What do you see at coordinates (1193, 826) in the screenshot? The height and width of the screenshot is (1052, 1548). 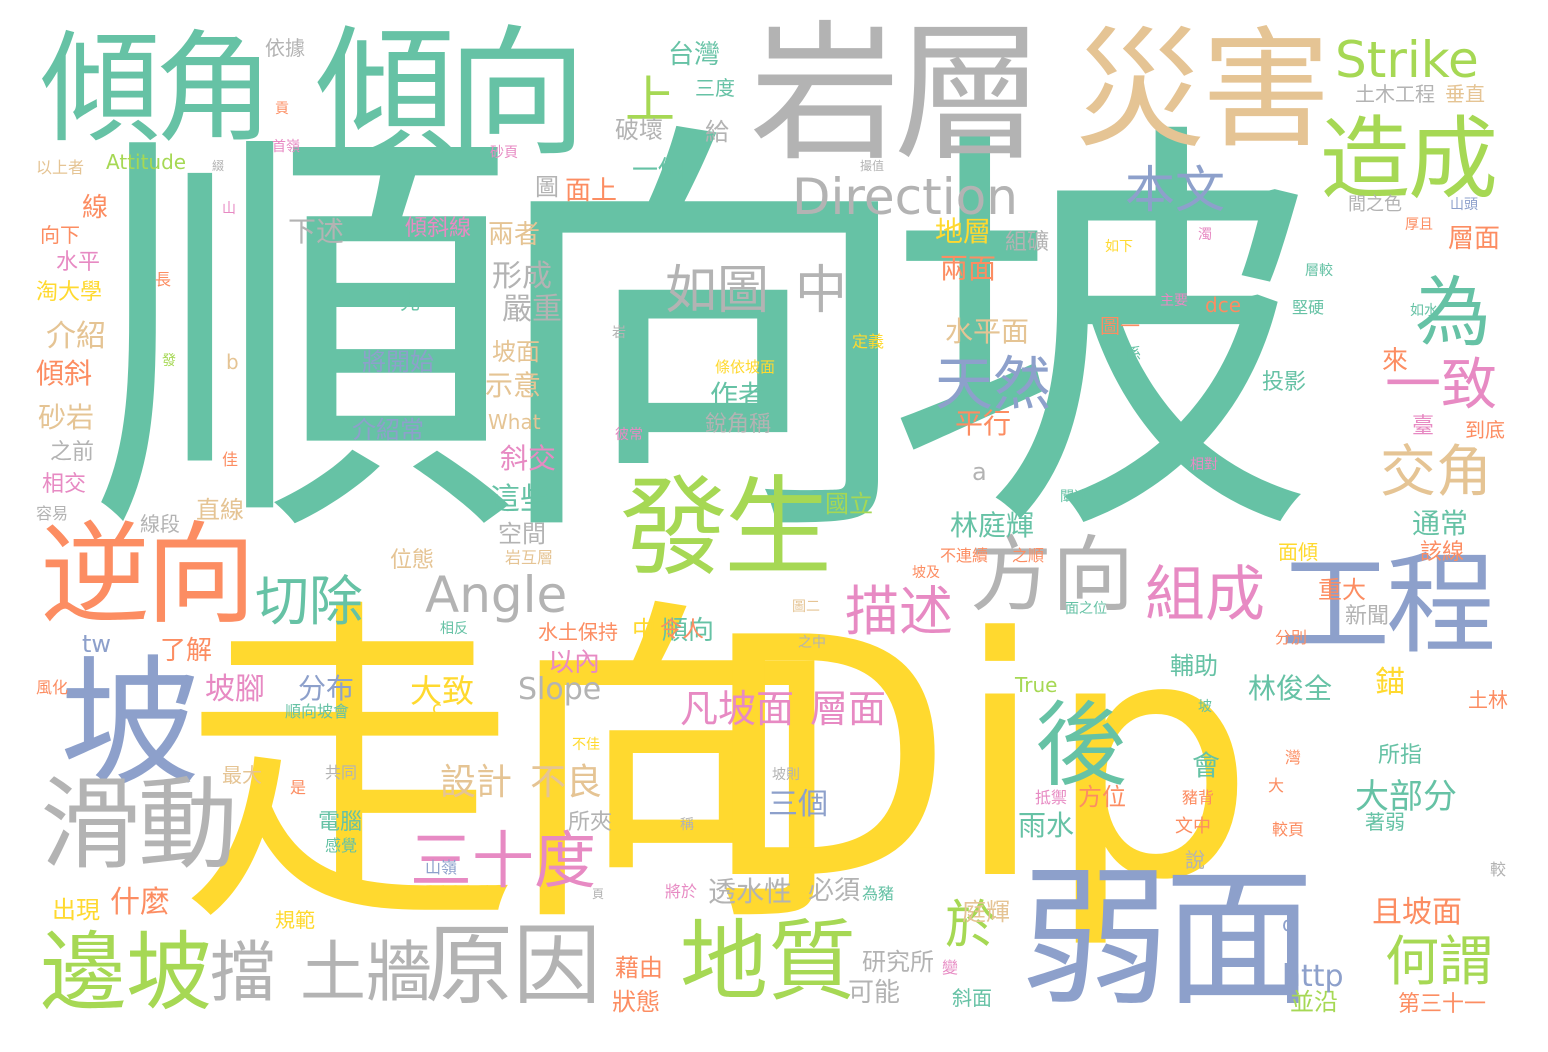 I see `word-wenzhong: 文中` at bounding box center [1193, 826].